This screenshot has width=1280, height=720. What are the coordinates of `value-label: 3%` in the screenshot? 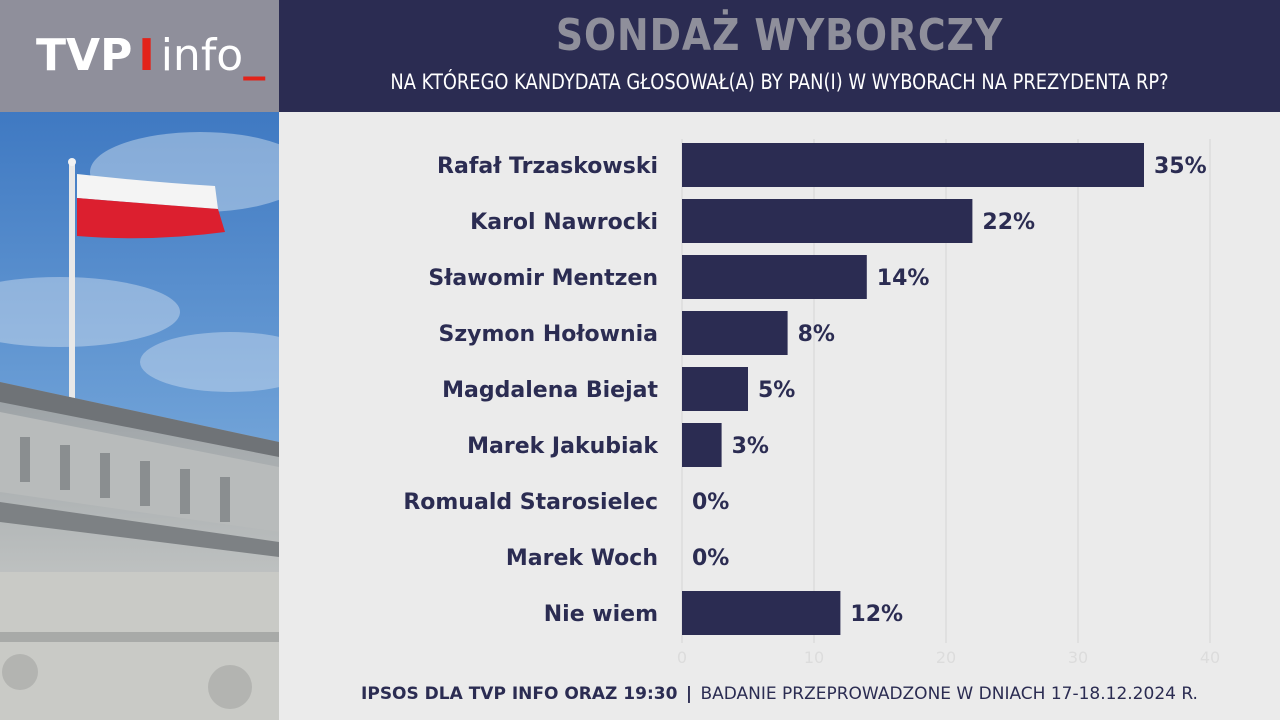 It's located at (750, 446).